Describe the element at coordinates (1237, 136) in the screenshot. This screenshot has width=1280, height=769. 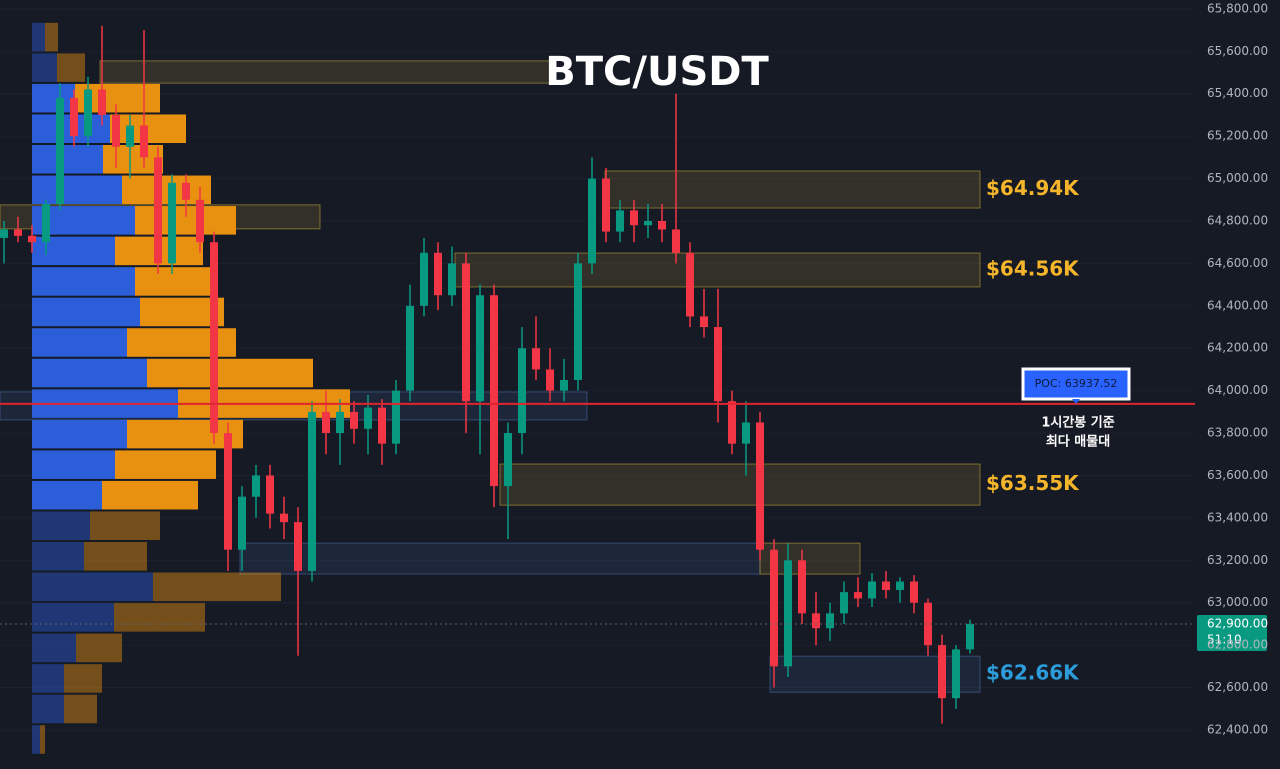
I see `y-tick-label: 65,200.00` at that location.